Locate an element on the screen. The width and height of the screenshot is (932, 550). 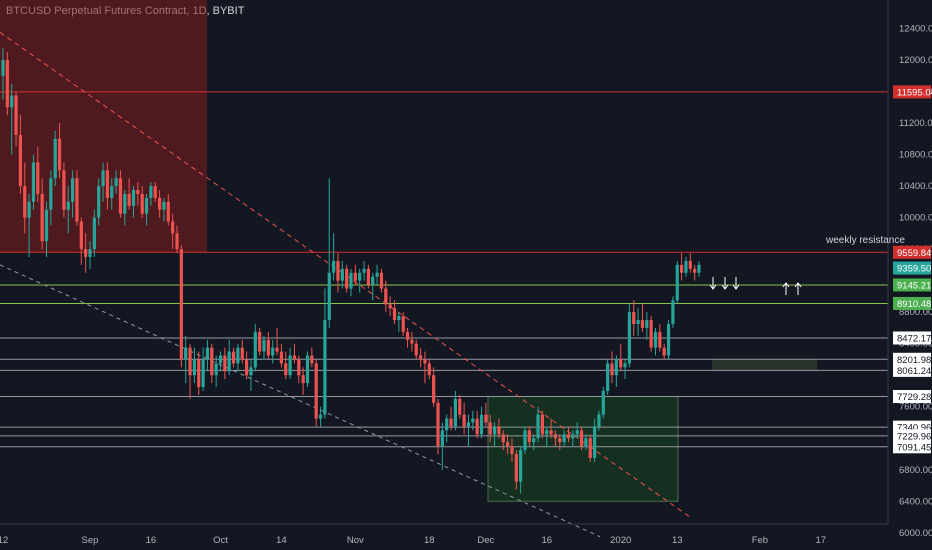
price-tag-label: 7091.45 is located at coordinates (914, 447).